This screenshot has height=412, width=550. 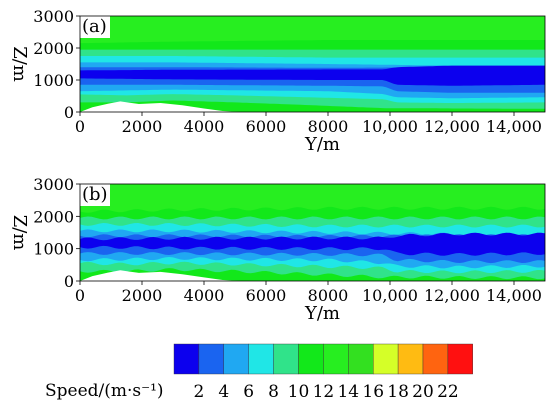 I want to click on panel-a-y-axis-label: Z/m, so click(x=19, y=64).